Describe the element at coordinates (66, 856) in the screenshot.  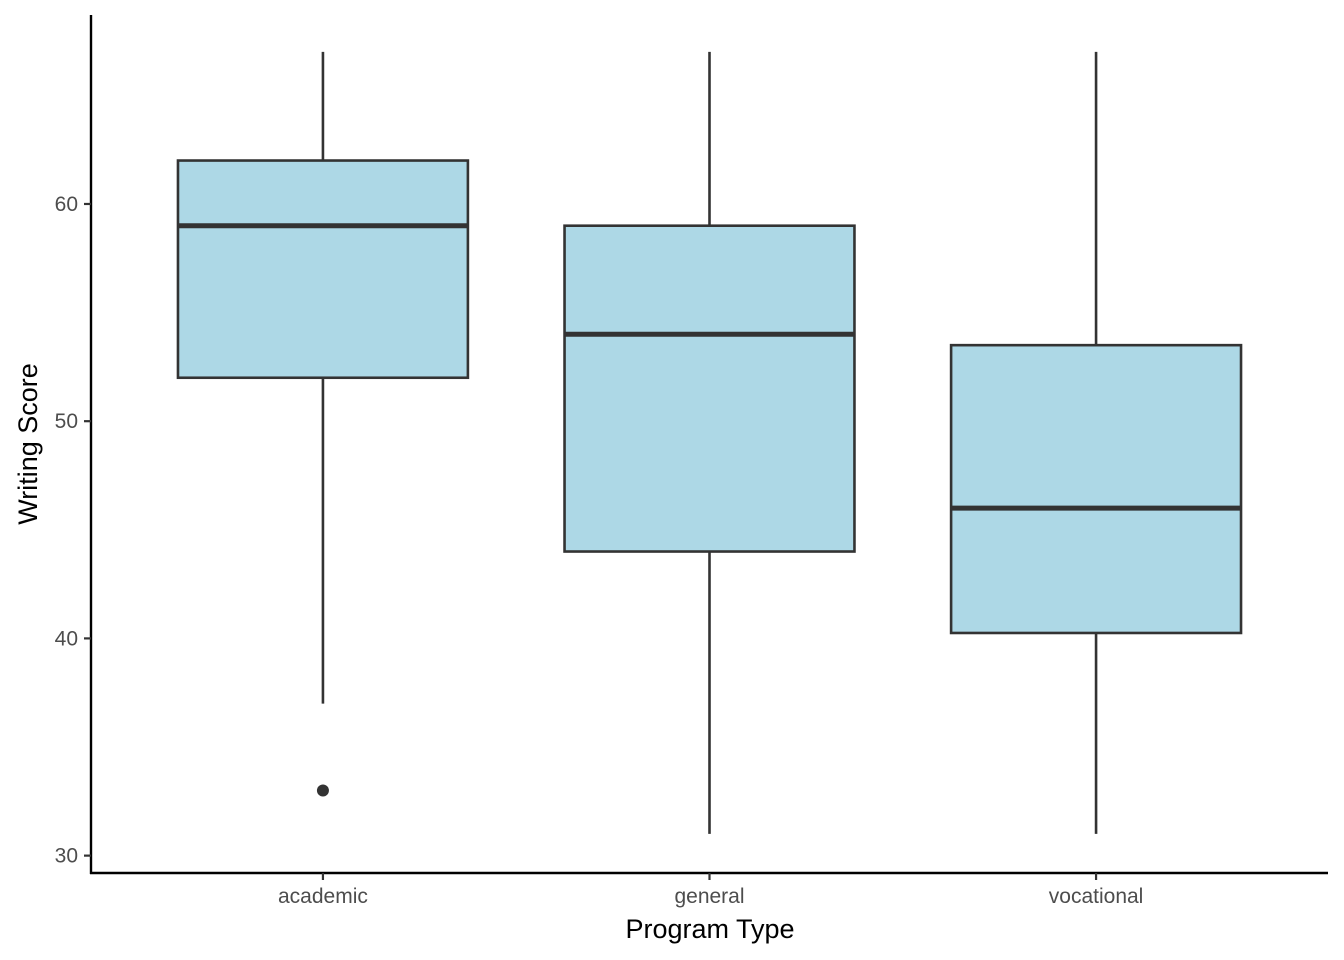
I see `y-tick-label: 30` at that location.